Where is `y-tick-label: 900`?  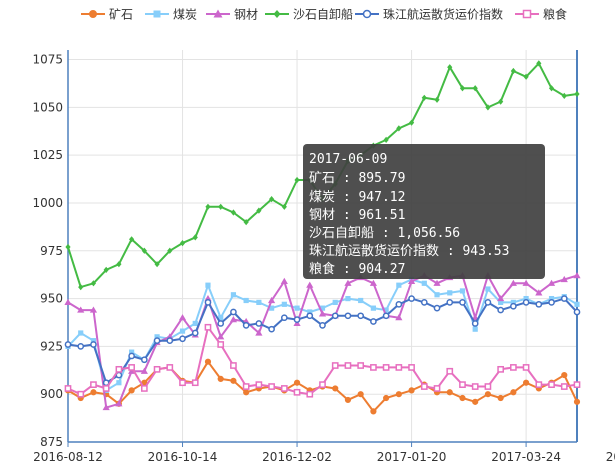
y-tick-label: 900 is located at coordinates (51, 394).